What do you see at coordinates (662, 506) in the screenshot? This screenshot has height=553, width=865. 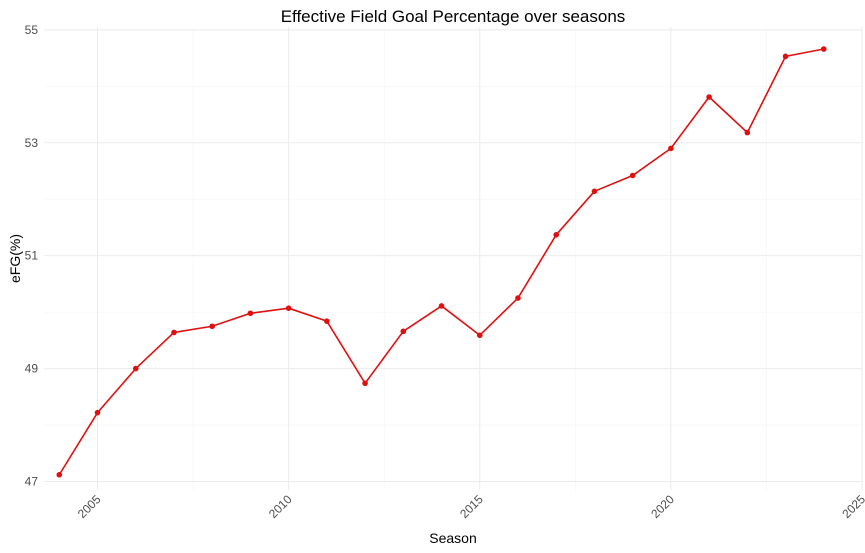 I see `x-tick-label: 2020` at bounding box center [662, 506].